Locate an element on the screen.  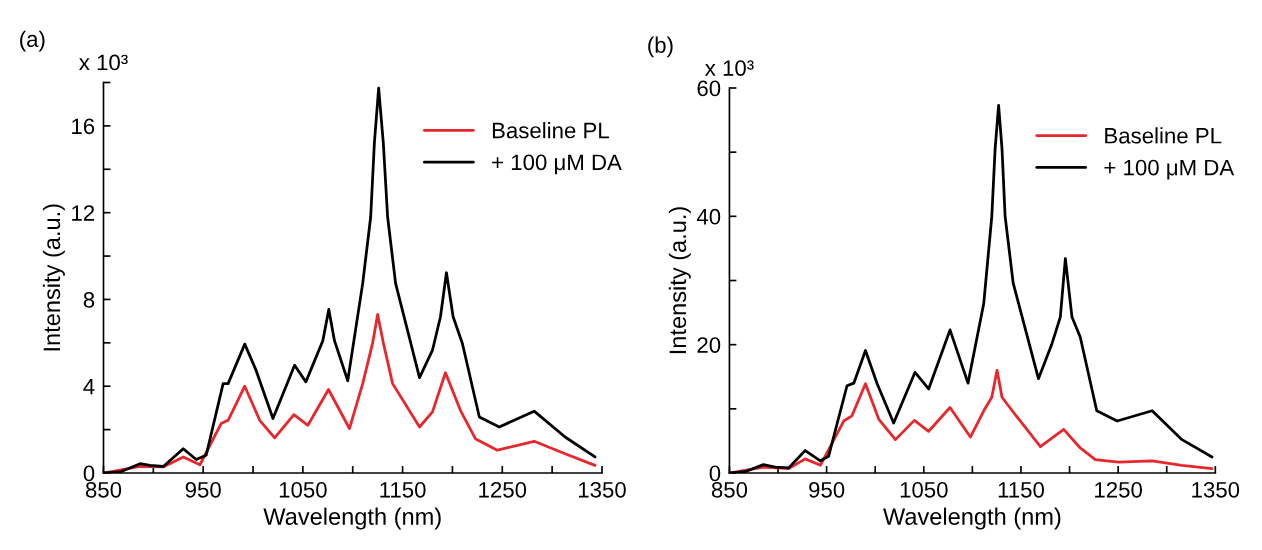
y-tick-label: 40 is located at coordinates (708, 216).